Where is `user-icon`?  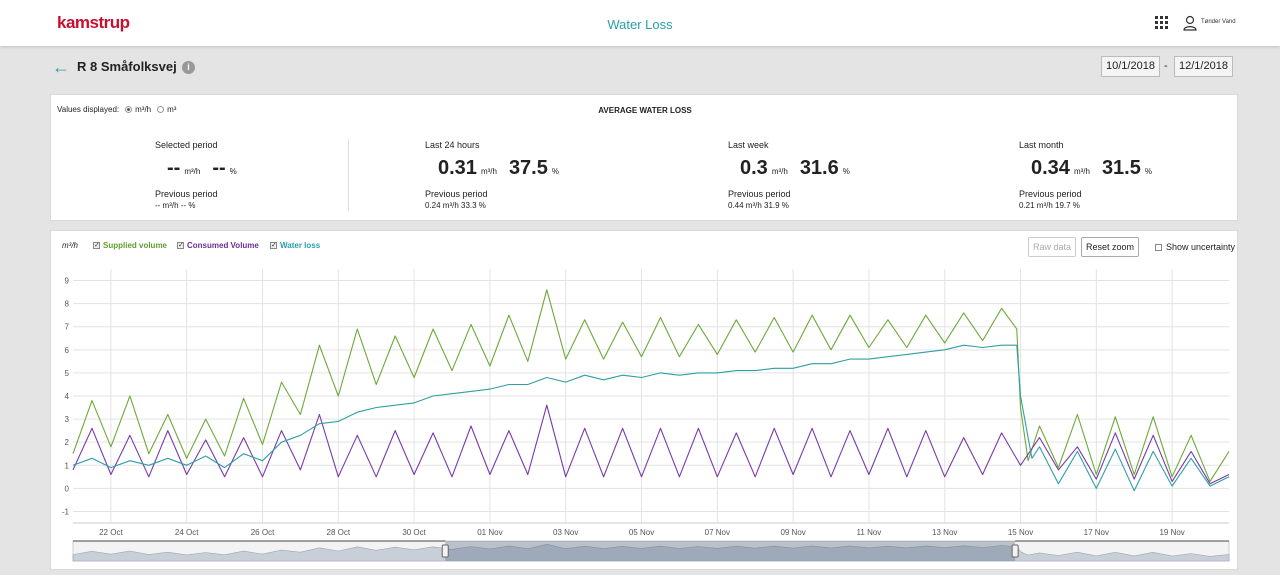
user-icon is located at coordinates (1190, 23).